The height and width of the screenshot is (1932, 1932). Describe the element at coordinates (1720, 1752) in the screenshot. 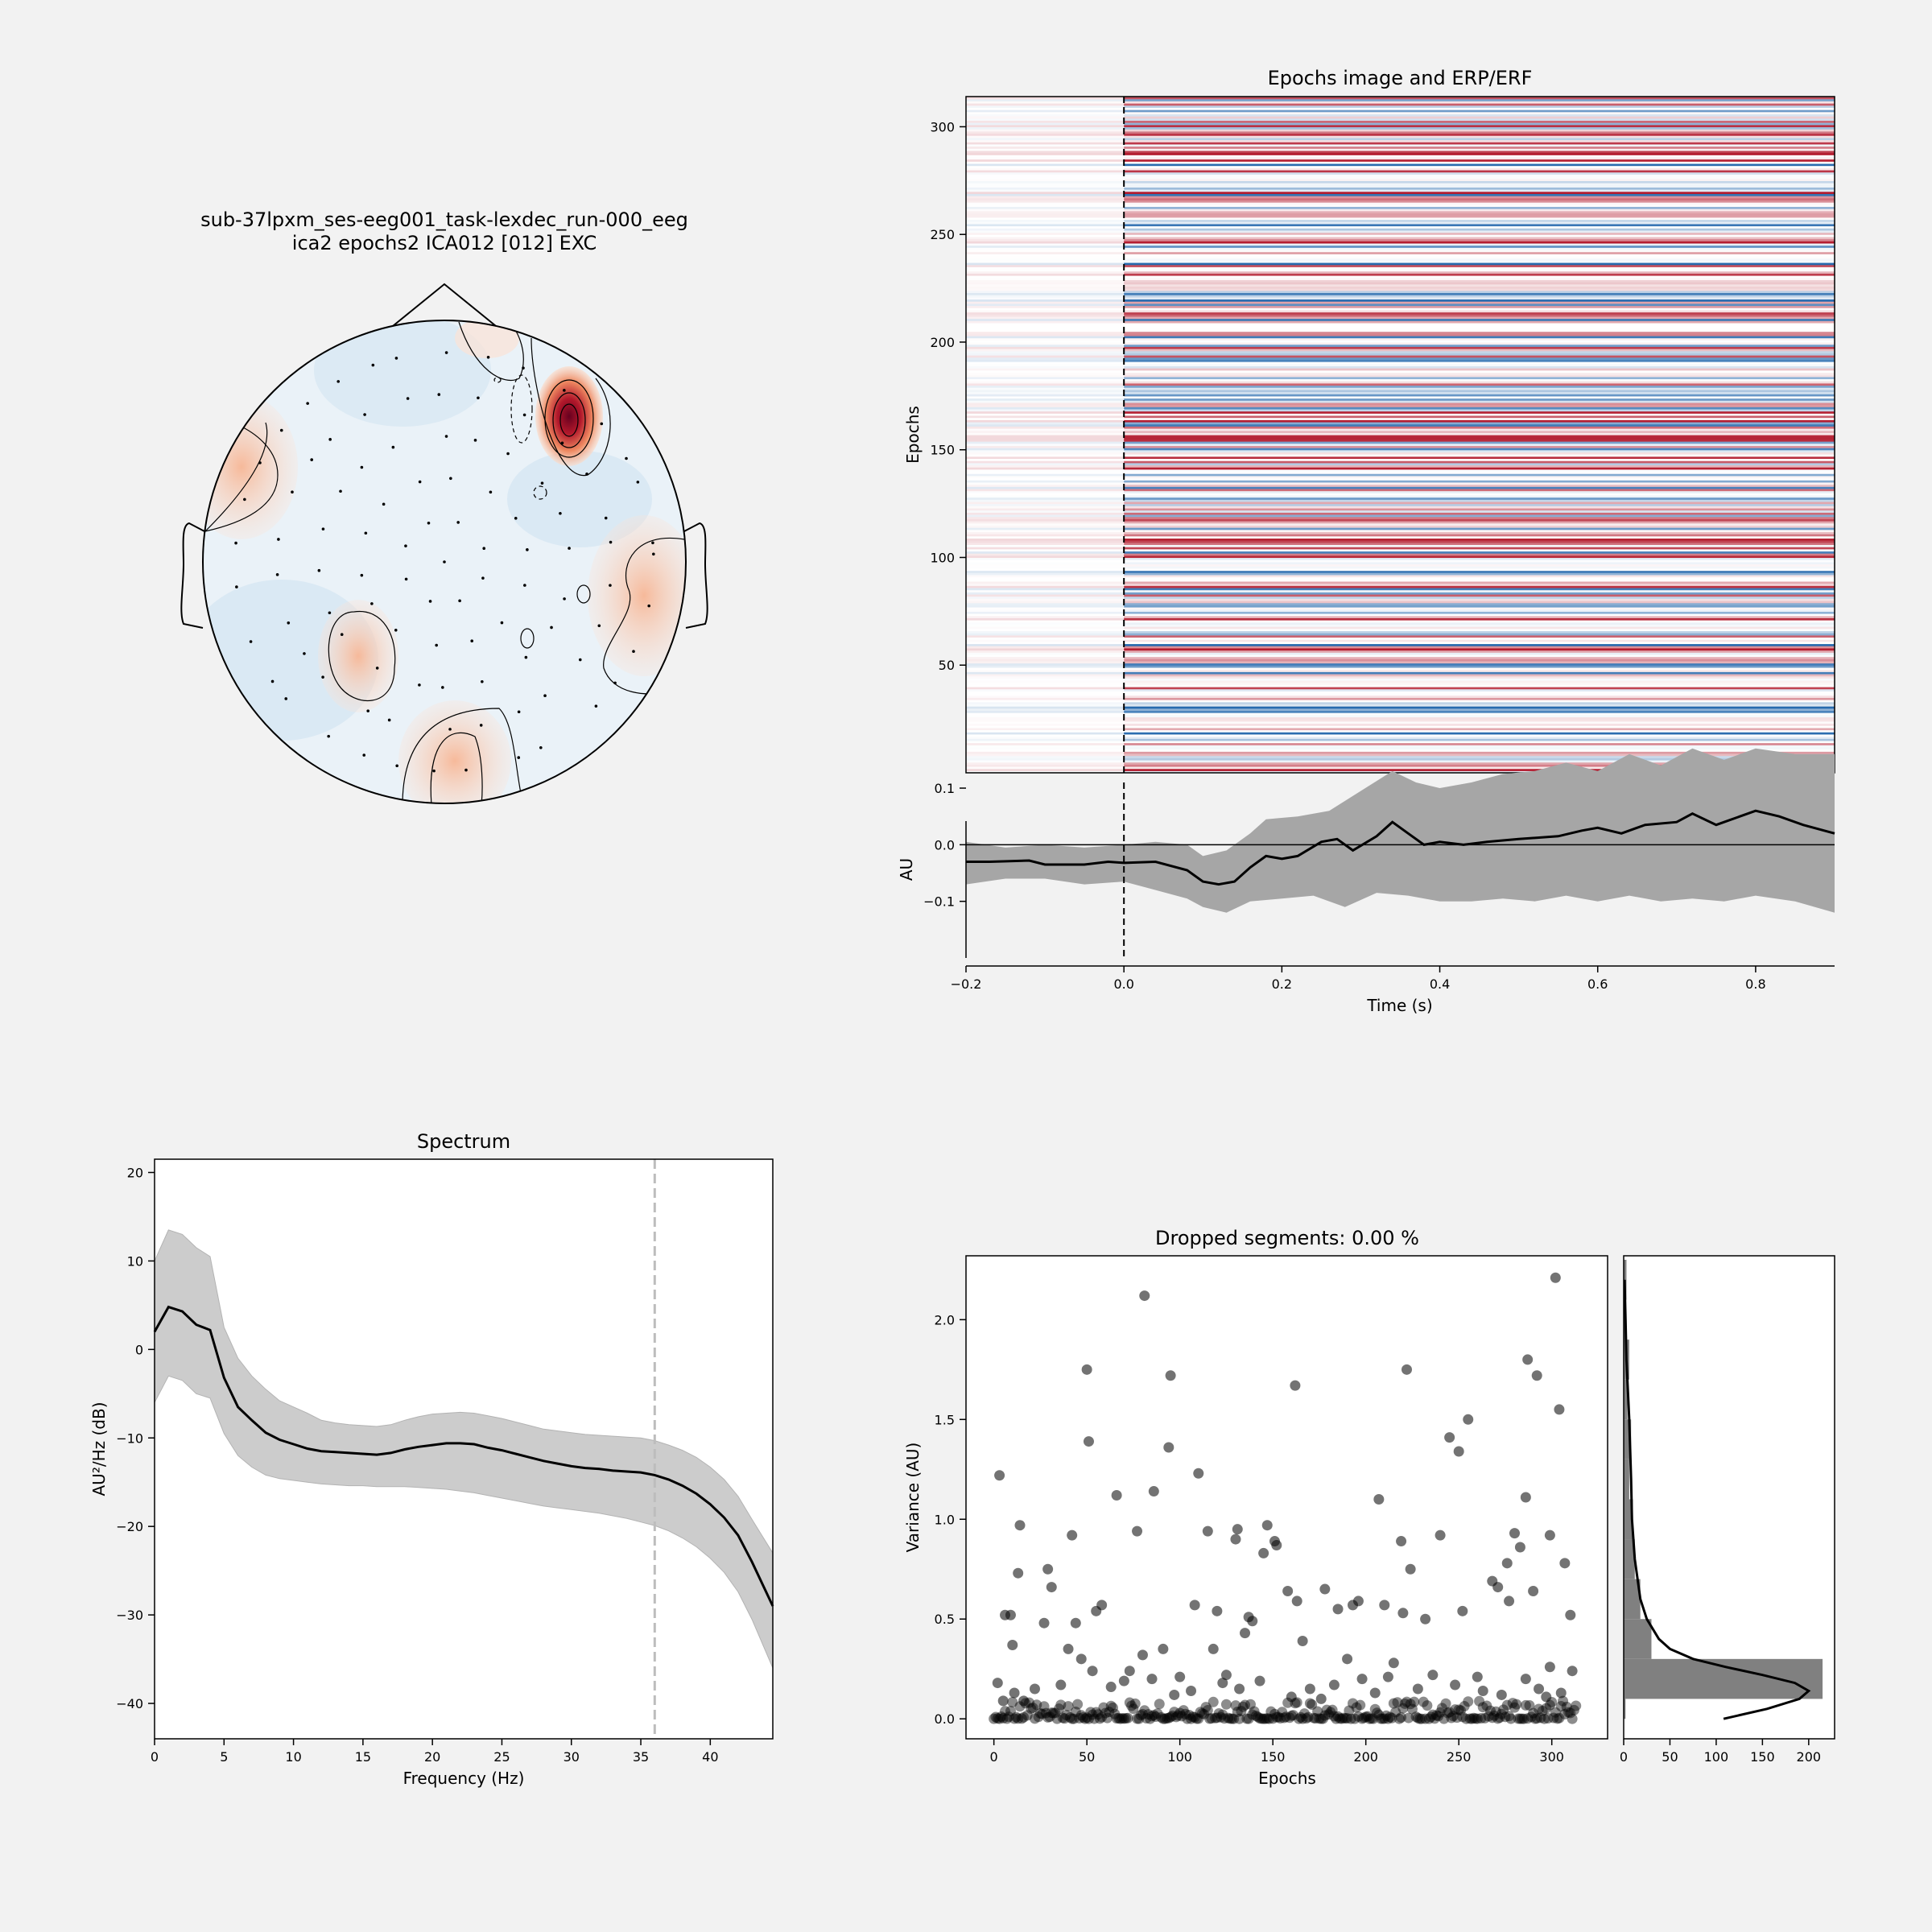

I see `histogram-x-ticks: 0 50 100 150 200` at that location.